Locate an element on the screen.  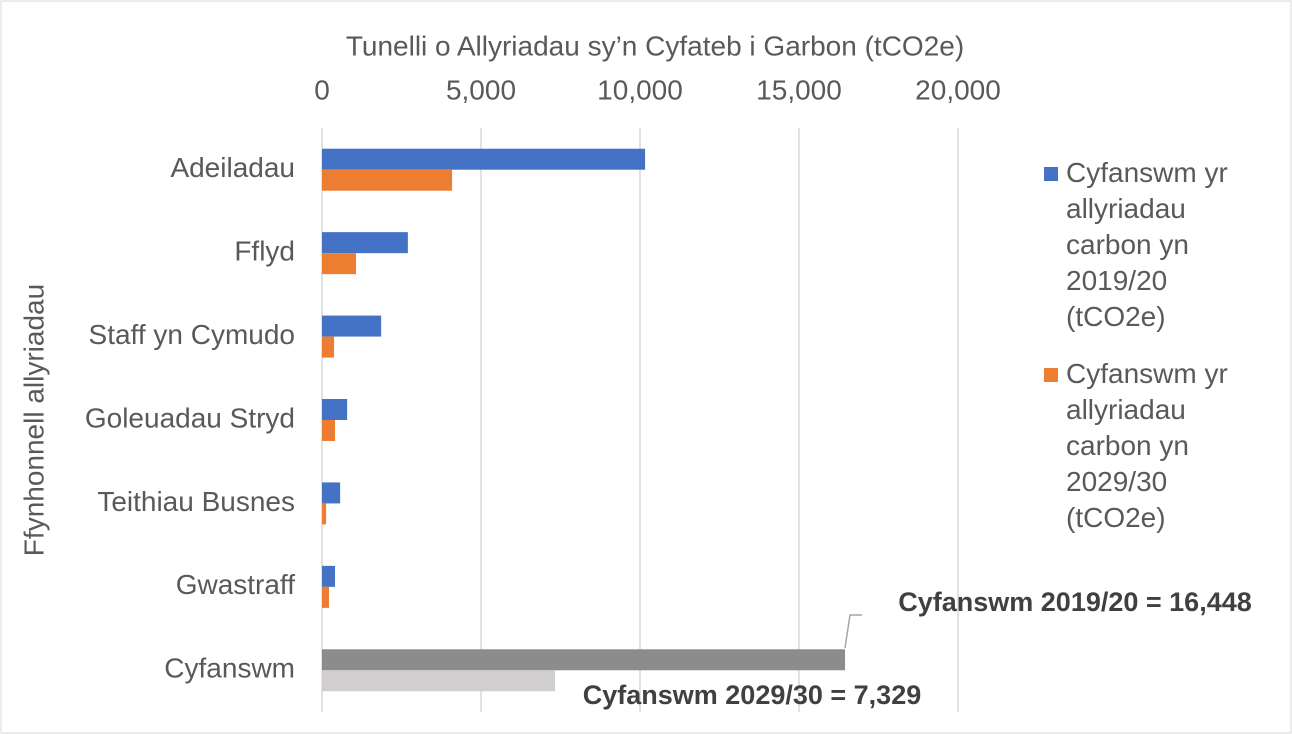
data-label: Cyfanswm 2019/20 = 16,448 is located at coordinates (1075, 602).